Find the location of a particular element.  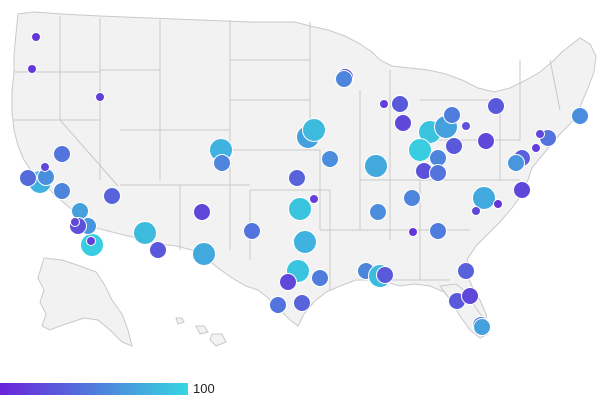

legend-gradient-bar is located at coordinates (94, 389).